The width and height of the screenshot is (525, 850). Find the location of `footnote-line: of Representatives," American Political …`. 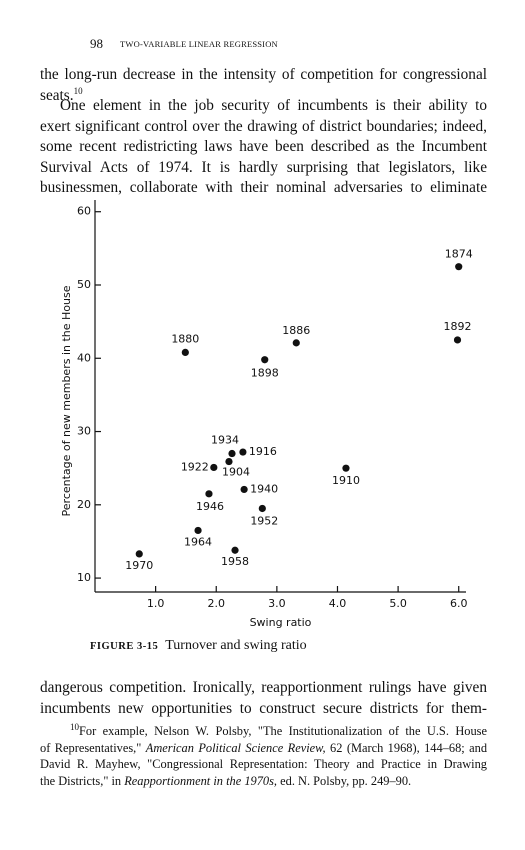

footnote-line: of Representatives," American Political … is located at coordinates (263, 748).